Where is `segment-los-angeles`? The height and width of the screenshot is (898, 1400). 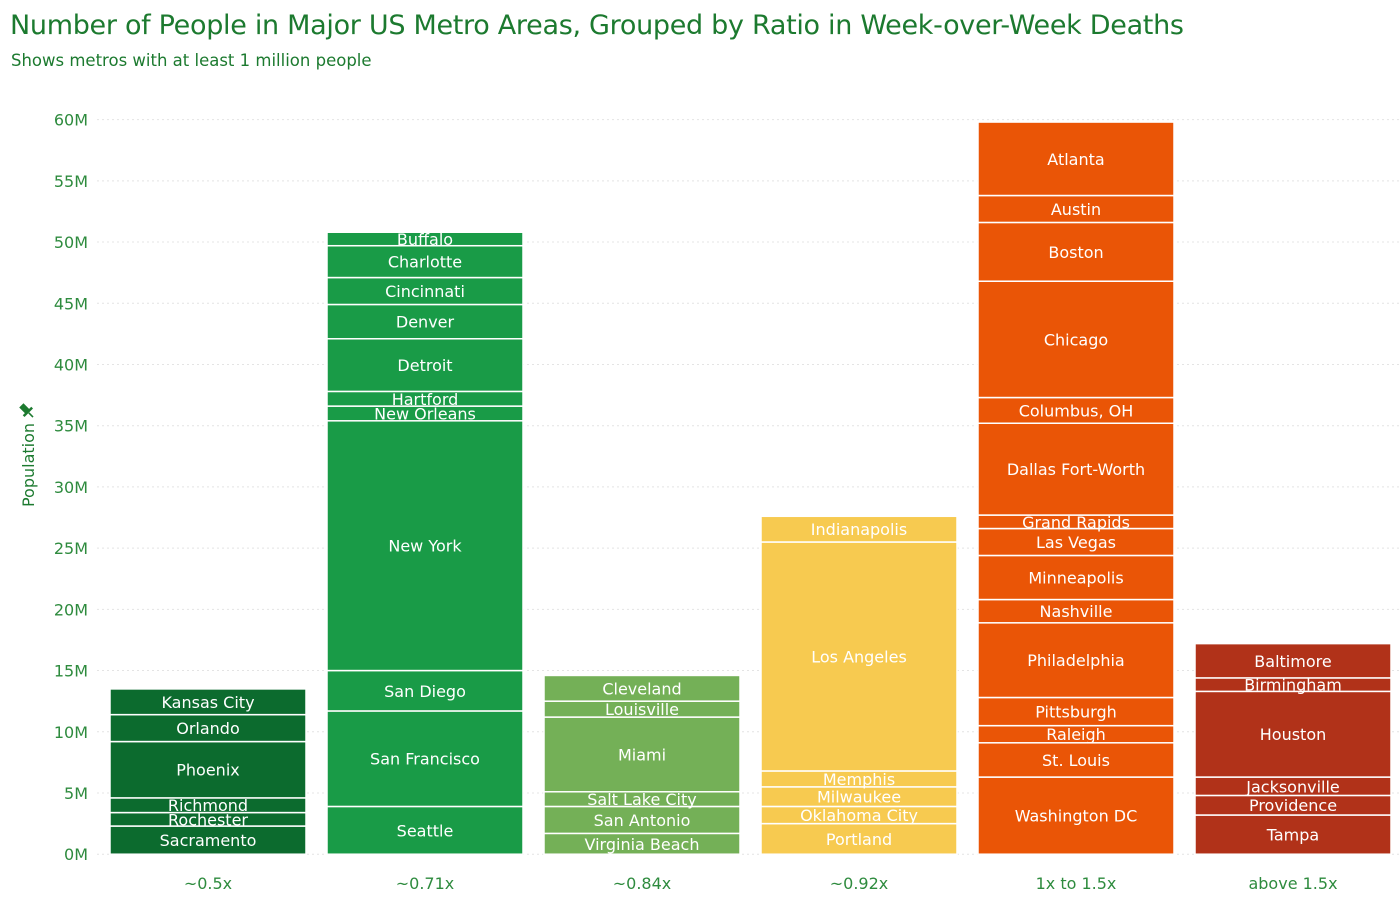
segment-los-angeles is located at coordinates (859, 656).